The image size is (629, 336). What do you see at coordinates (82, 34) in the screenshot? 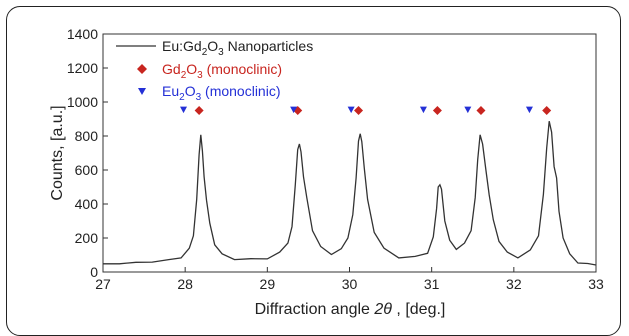
I see `y-tick-label-7: 1400` at bounding box center [82, 34].